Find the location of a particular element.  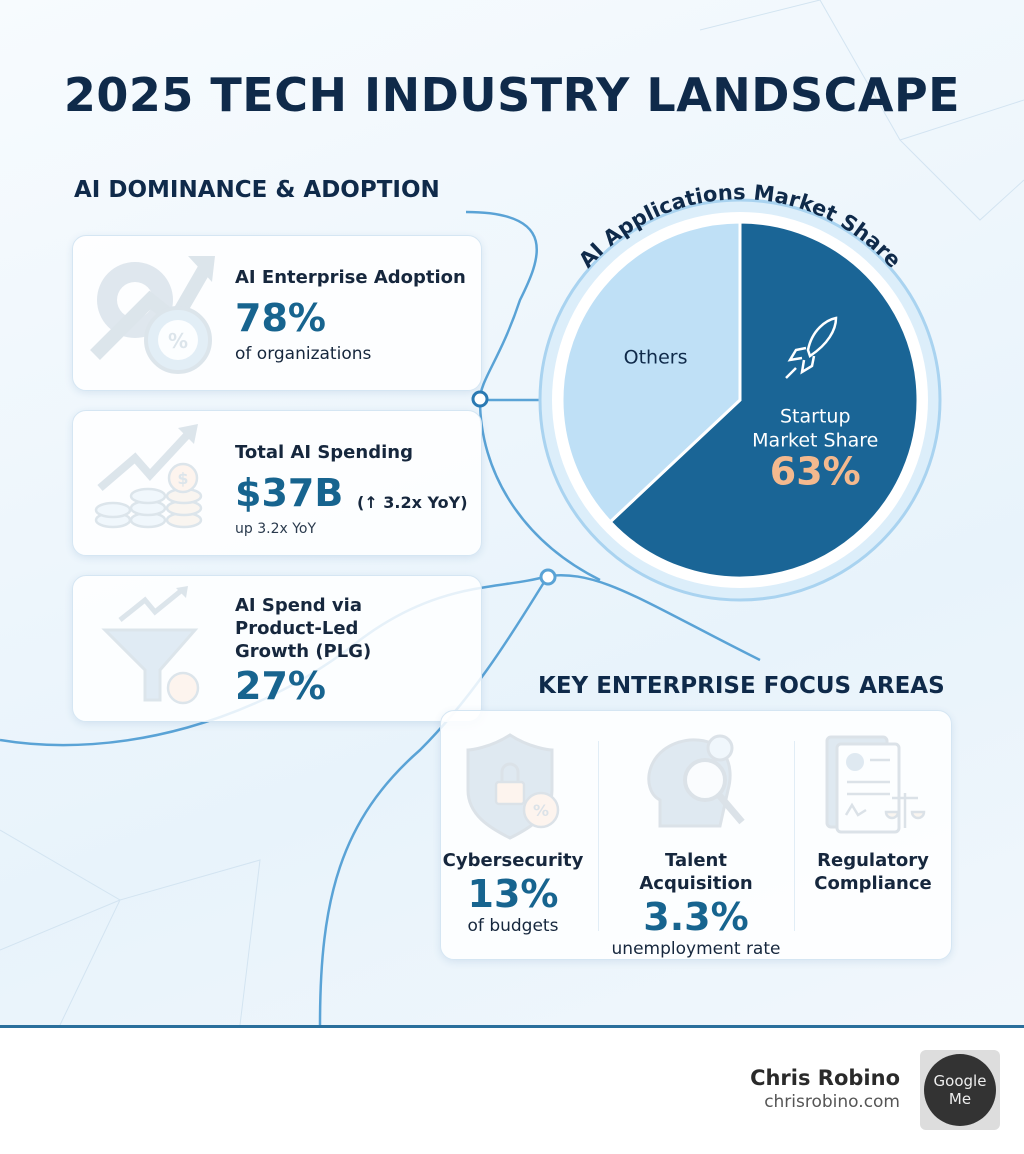

logo-box: Google Me is located at coordinates (960, 1090).